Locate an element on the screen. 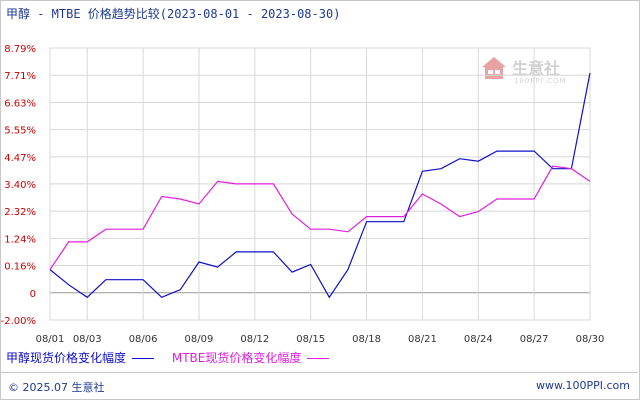 Image resolution: width=640 pixels, height=400 pixels. y-tick-label: 7.71% is located at coordinates (20, 76).